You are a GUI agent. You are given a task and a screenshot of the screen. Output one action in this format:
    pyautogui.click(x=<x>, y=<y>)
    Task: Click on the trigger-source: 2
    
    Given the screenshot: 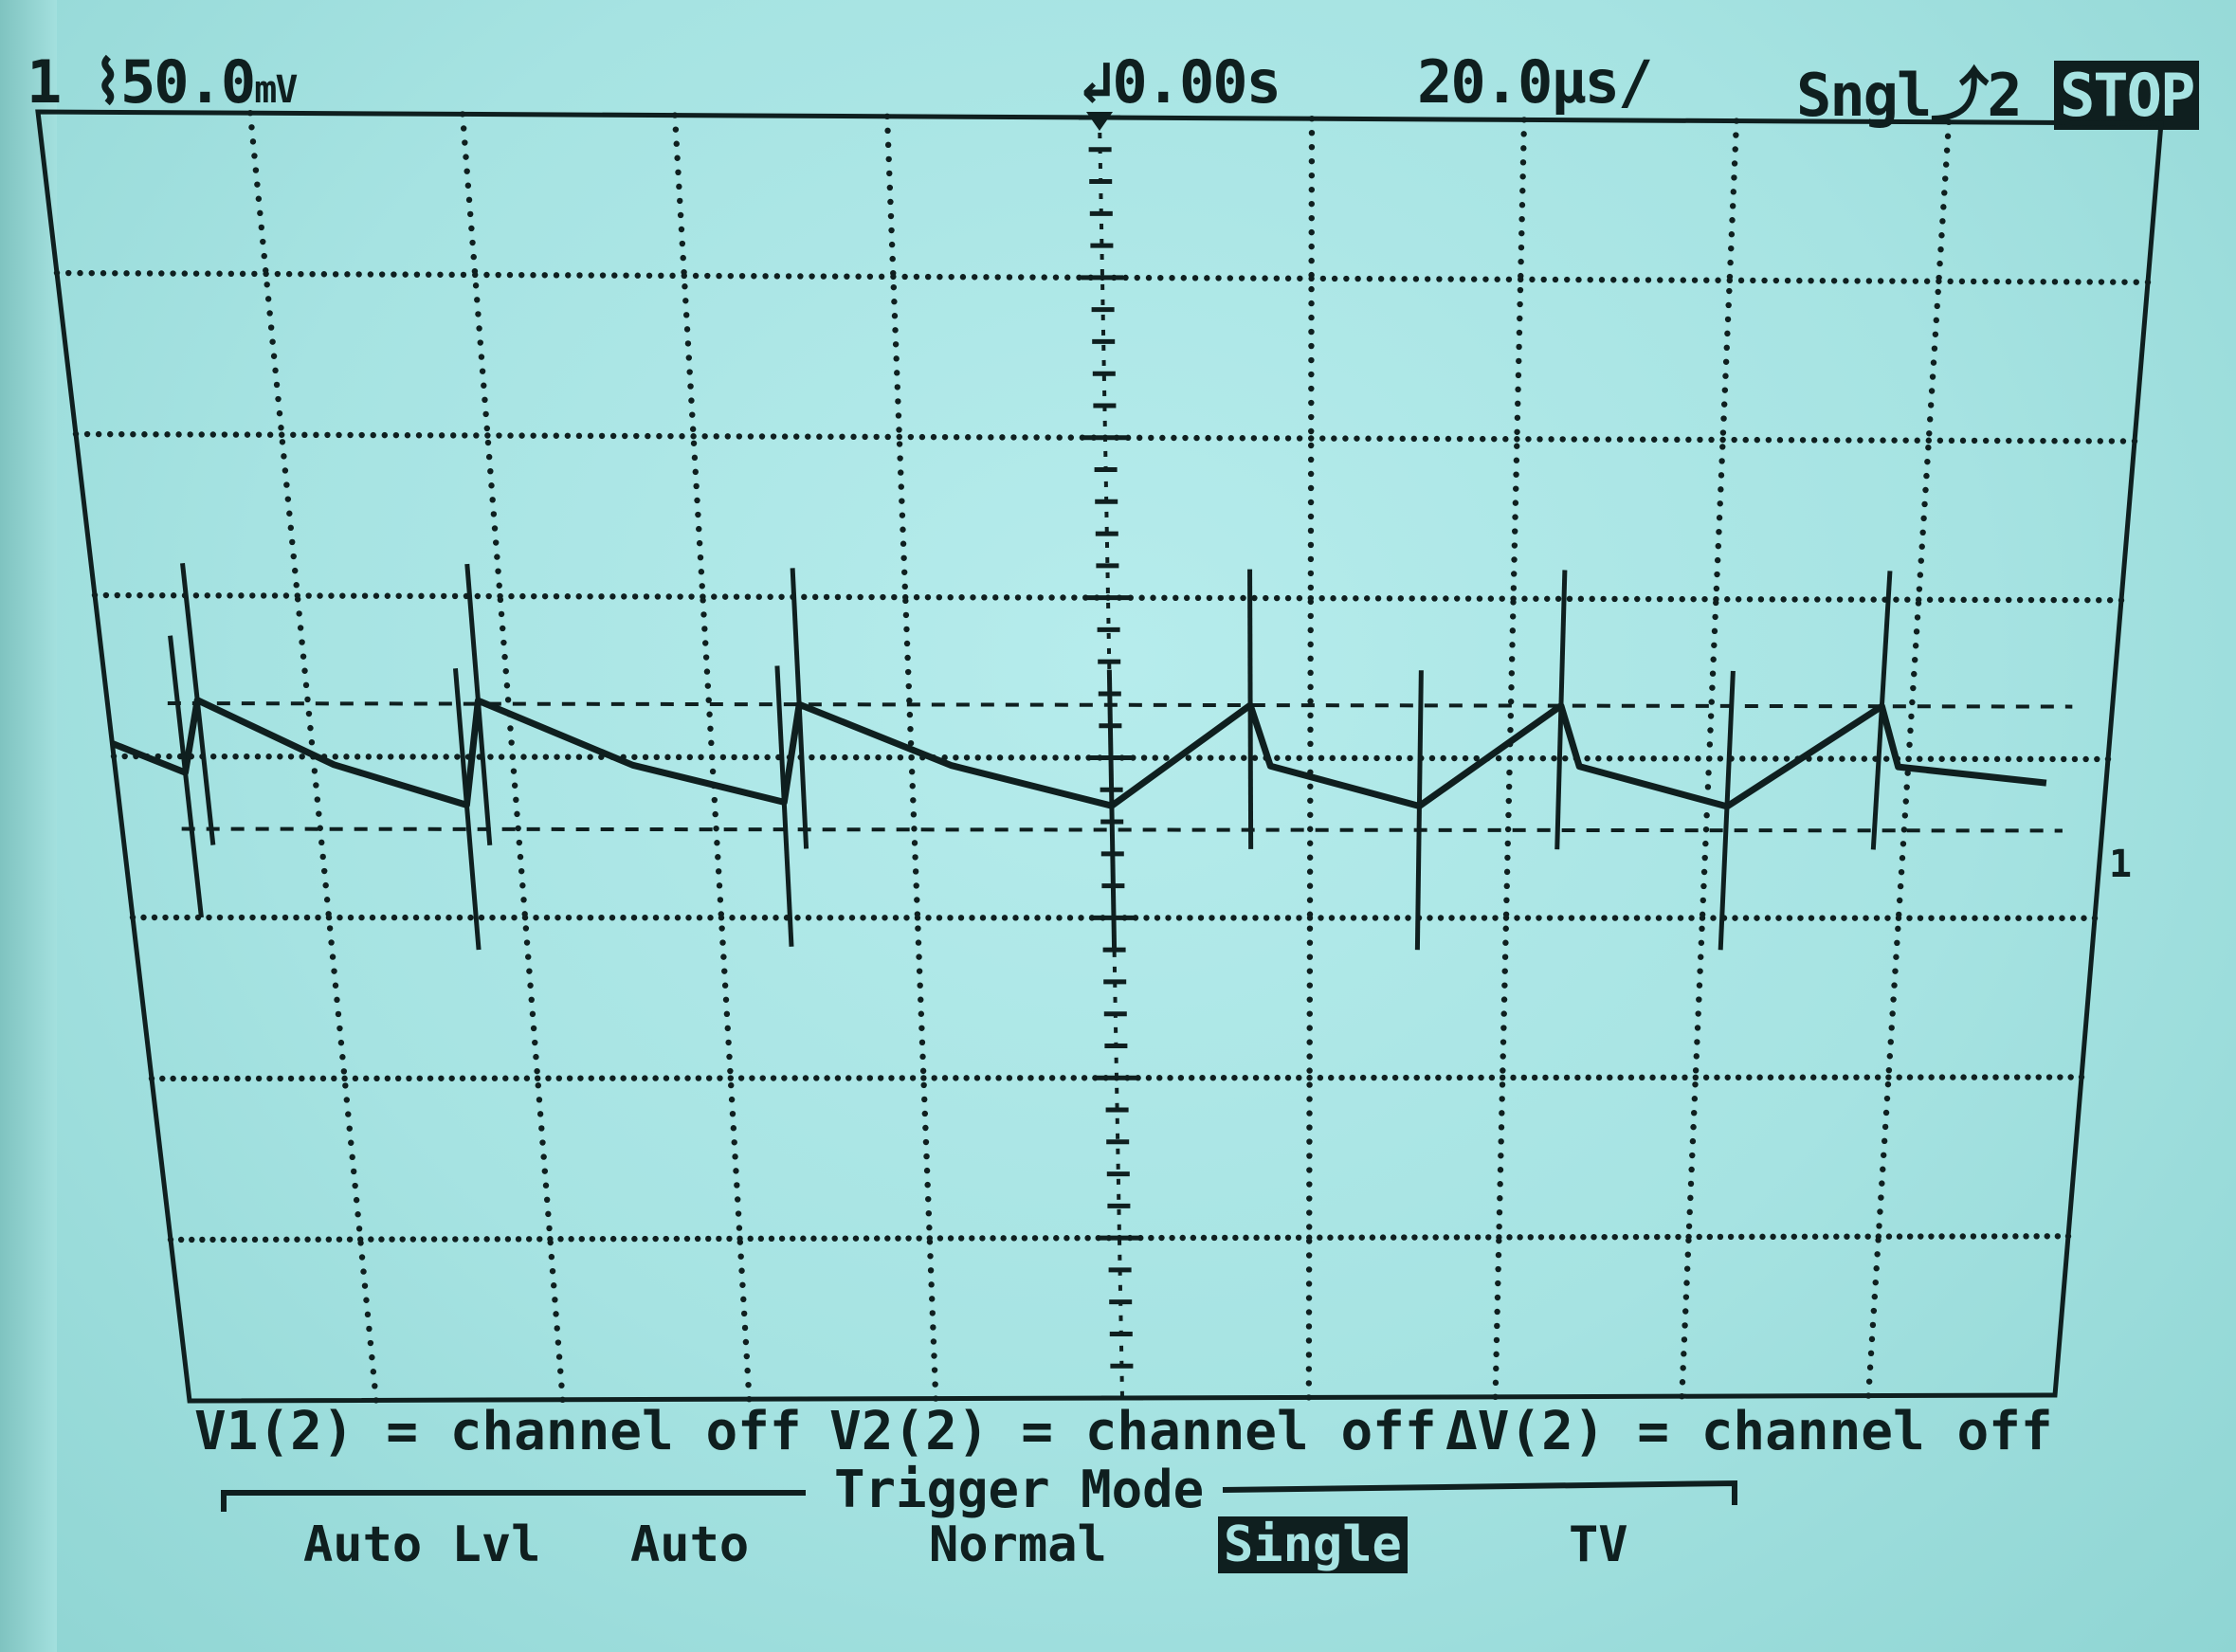 What is the action you would take?
    pyautogui.click(x=2004, y=96)
    